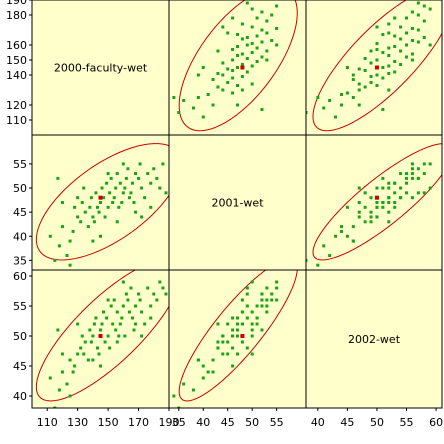  I want to click on left-tick-label: 190, so click(16, 3).